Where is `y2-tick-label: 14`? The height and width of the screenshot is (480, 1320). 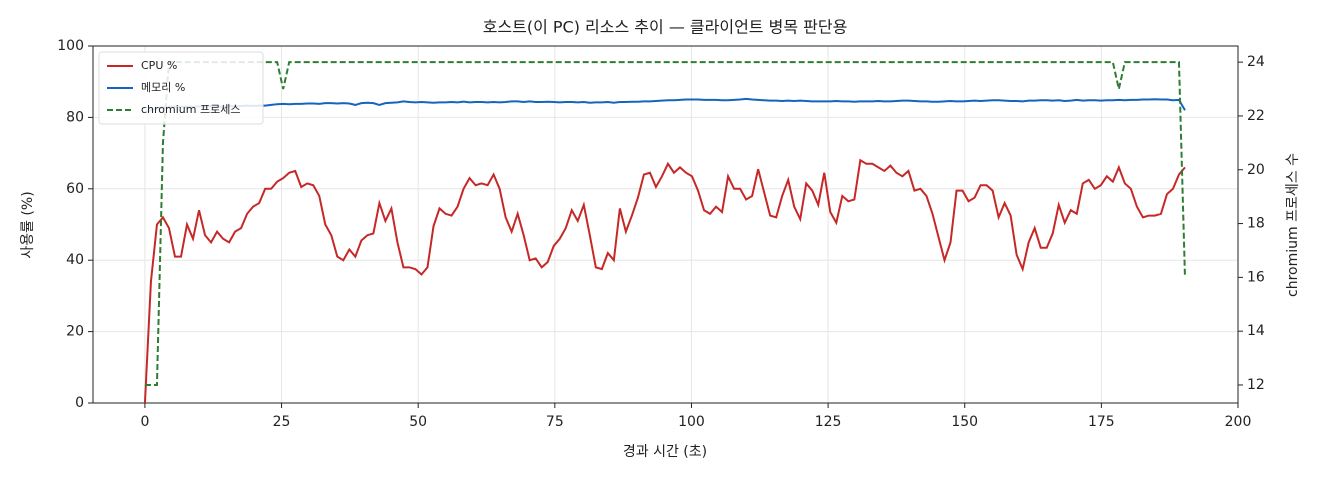 y2-tick-label: 14 is located at coordinates (1256, 331).